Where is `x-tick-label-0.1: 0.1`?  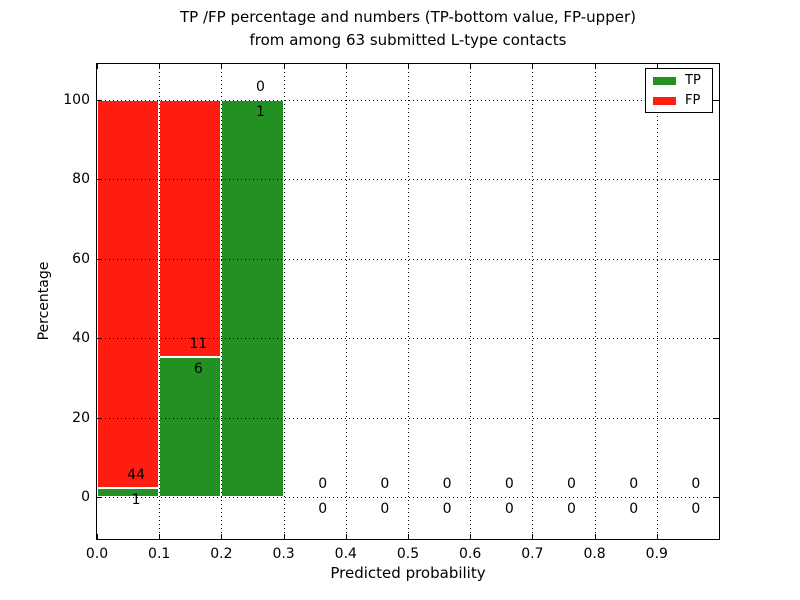 x-tick-label-0.1: 0.1 is located at coordinates (159, 554).